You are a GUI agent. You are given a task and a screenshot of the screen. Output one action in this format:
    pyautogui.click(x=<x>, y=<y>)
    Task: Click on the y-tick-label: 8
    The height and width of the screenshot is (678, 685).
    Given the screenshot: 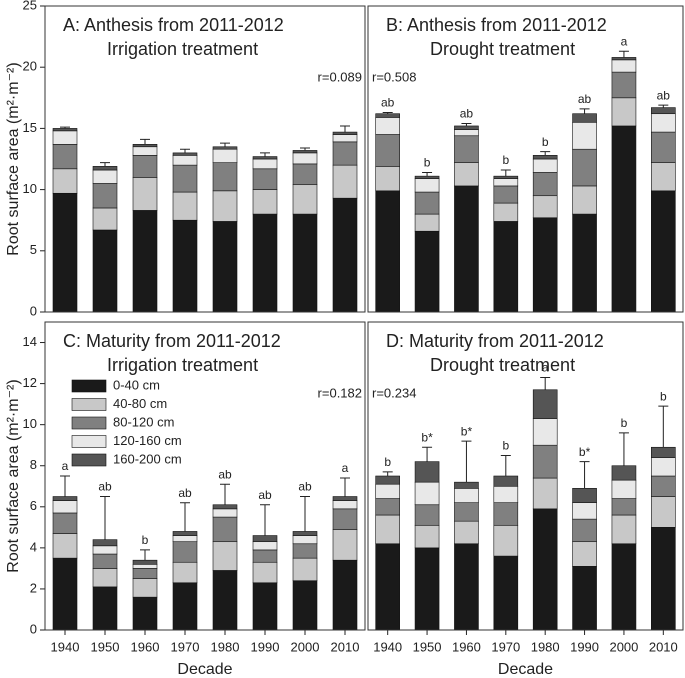 What is the action you would take?
    pyautogui.click(x=33, y=464)
    